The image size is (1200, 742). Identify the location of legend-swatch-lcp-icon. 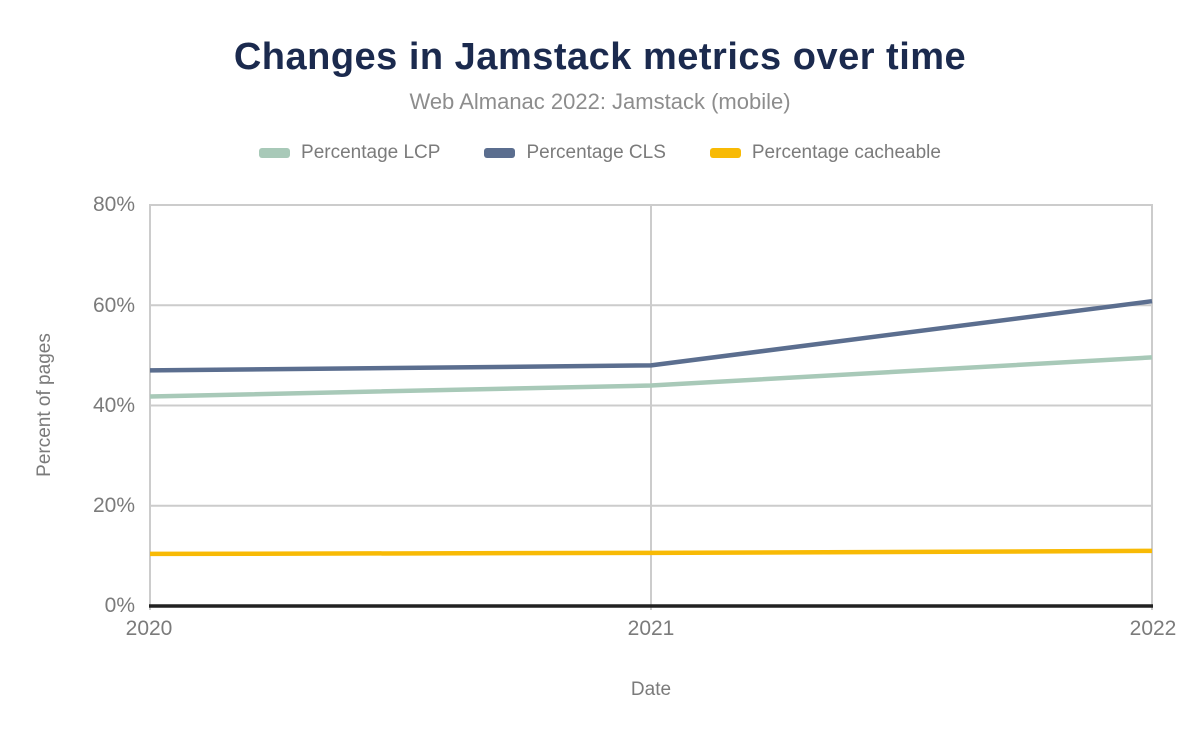
(275, 153).